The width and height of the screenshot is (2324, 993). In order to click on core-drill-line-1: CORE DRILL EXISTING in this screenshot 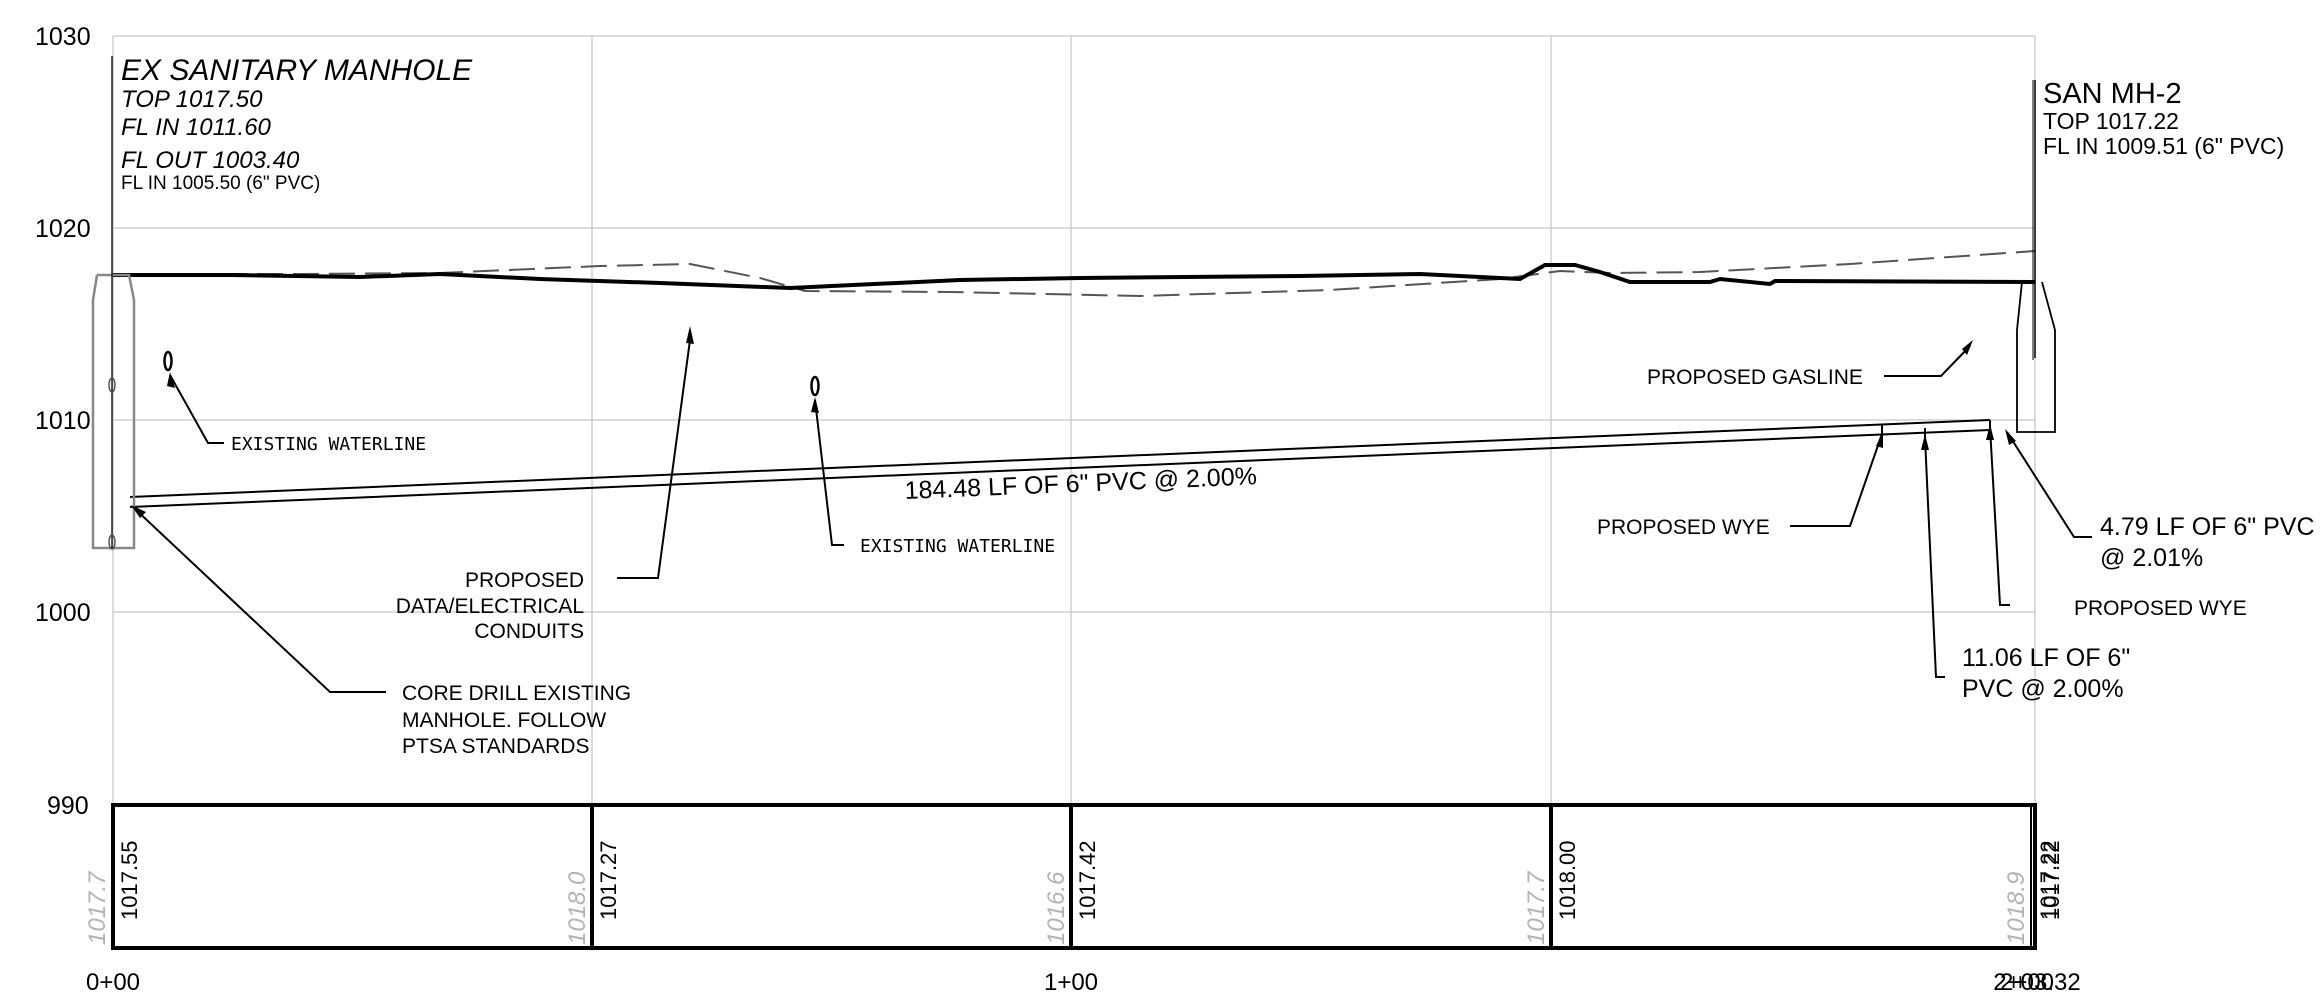, I will do `click(516, 693)`.